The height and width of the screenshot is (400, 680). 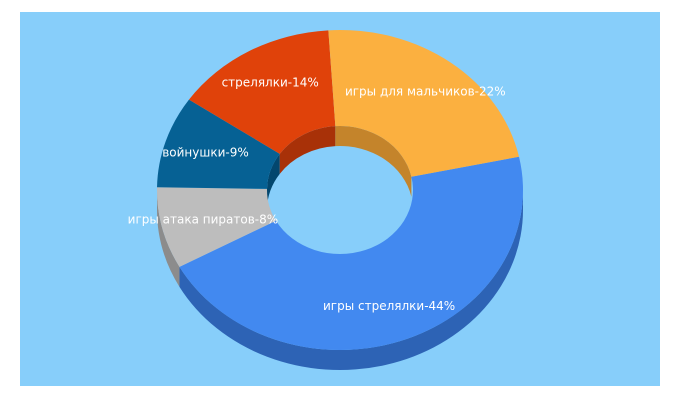 I want to click on slice-3-label: войнушки-9%, so click(x=205, y=152).